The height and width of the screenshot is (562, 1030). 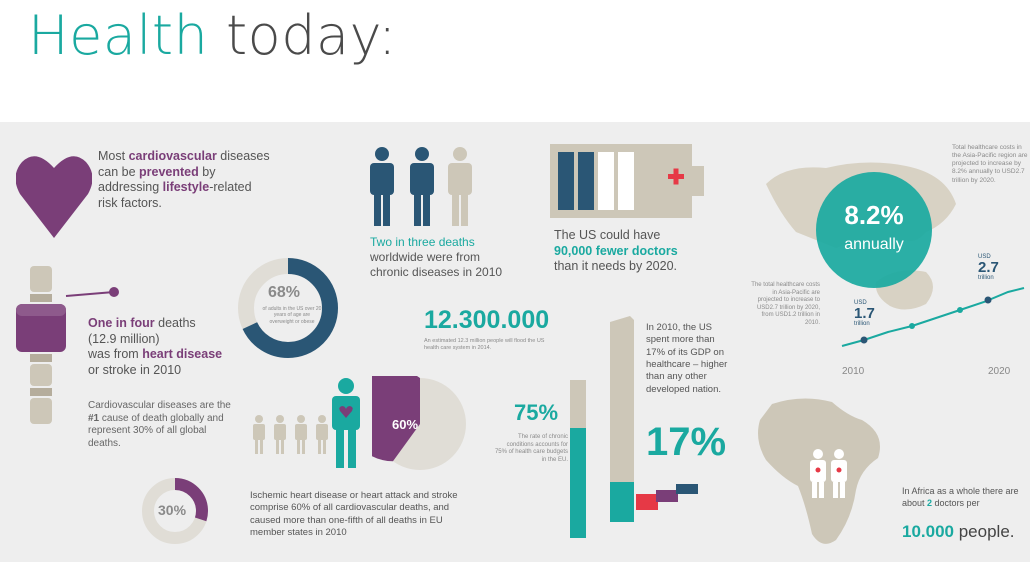 I want to click on hd-p2: (12.9 million), so click(x=124, y=338).